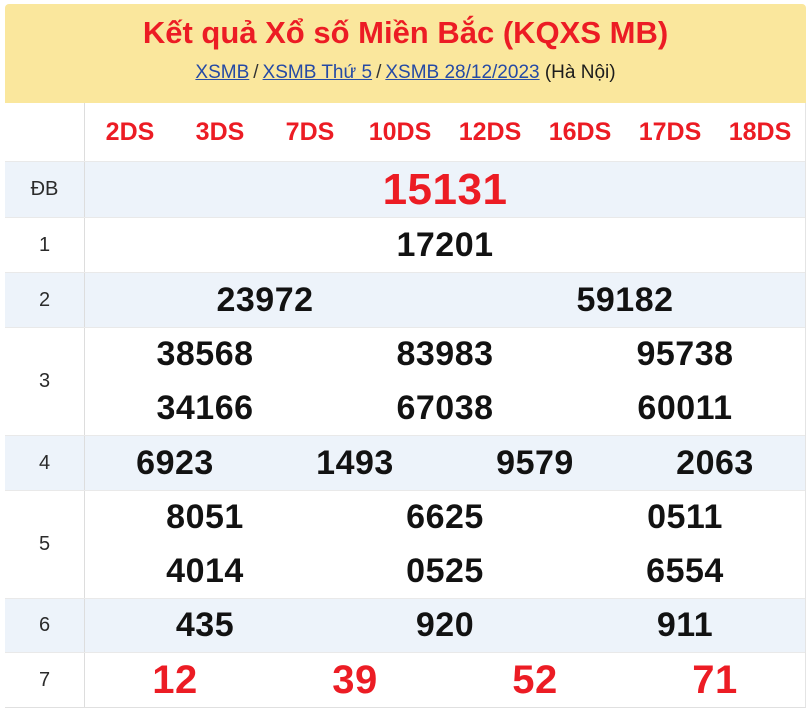 Image resolution: width=811 pixels, height=712 pixels. I want to click on prize-value: 435, so click(205, 625).